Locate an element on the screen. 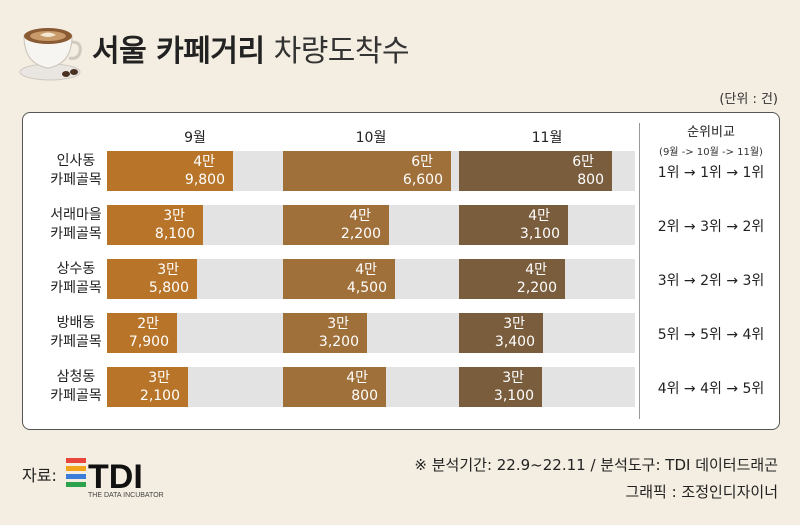 The height and width of the screenshot is (525, 800). bar-track: 6만 6,600 is located at coordinates (371, 171).